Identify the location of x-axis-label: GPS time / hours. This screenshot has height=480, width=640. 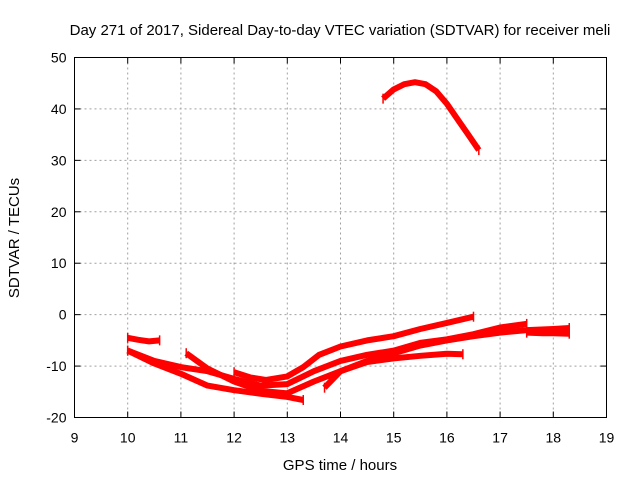
(340, 465).